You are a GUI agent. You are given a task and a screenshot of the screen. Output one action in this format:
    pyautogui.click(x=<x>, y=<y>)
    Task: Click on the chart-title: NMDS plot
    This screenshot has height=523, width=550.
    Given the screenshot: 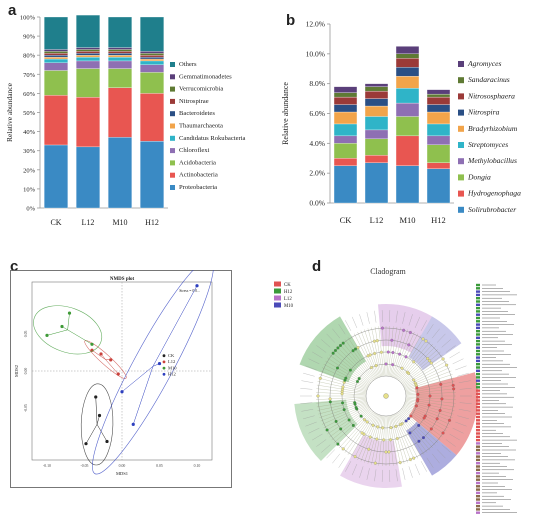 What is the action you would take?
    pyautogui.click(x=122, y=279)
    